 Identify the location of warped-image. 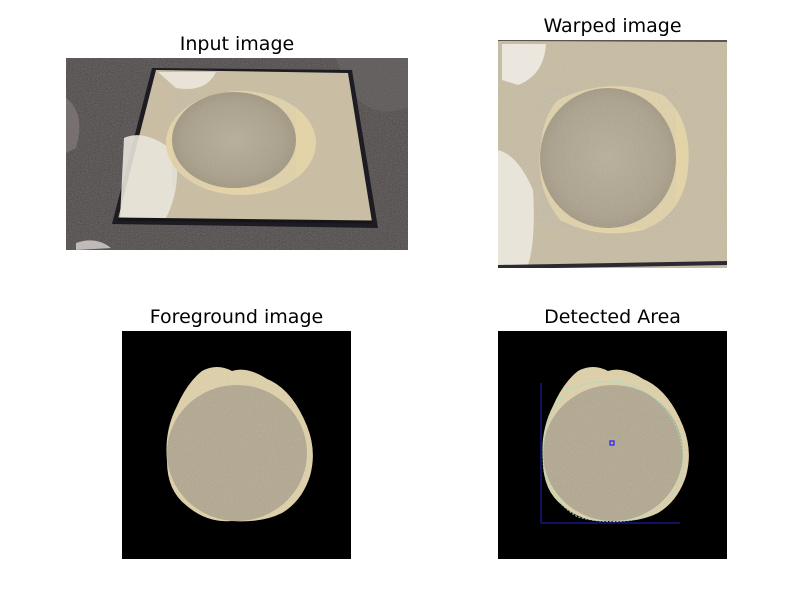
(612, 154).